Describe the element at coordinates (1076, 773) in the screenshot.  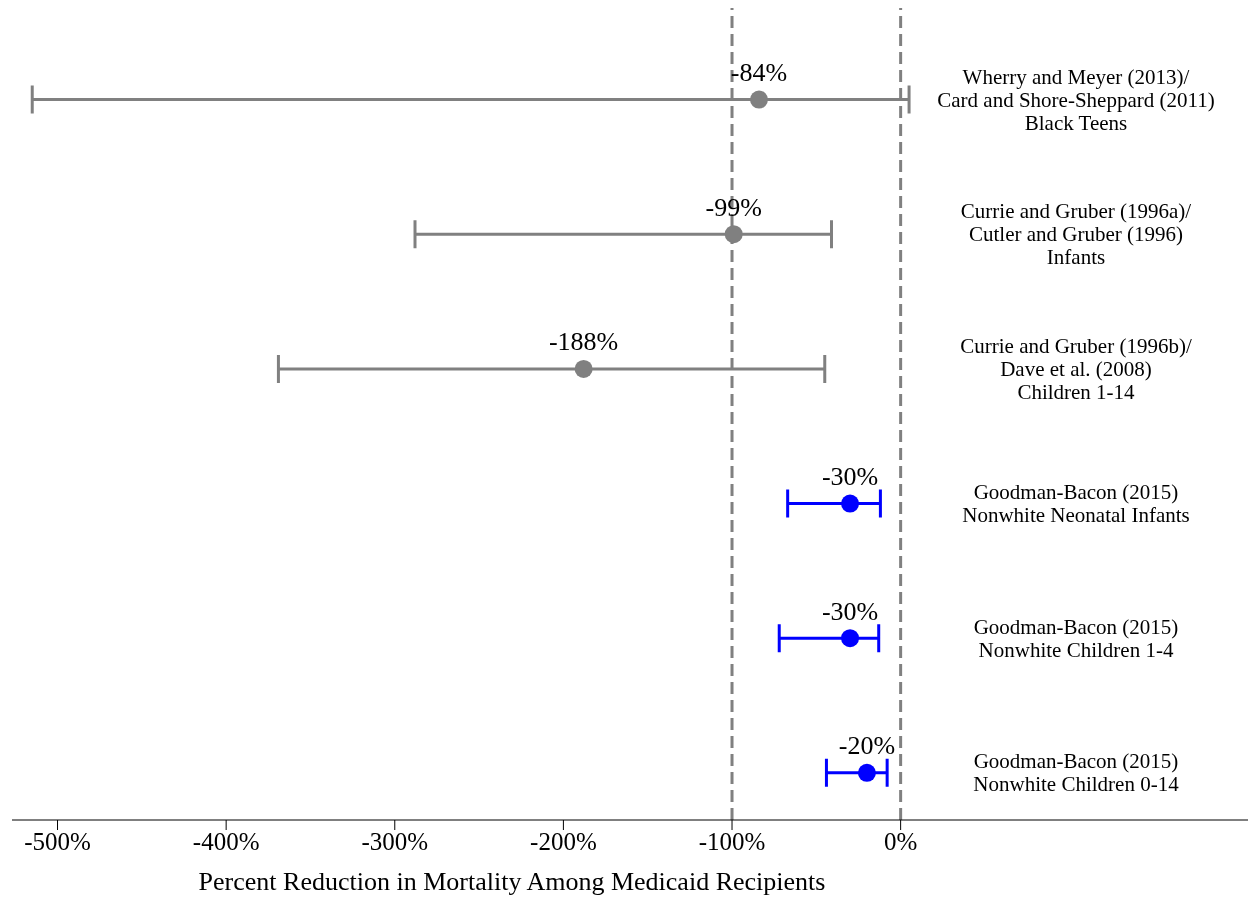
I see `y-tick-label: Goodman-Bacon (2015) Nonwhite Children 0-14` at that location.